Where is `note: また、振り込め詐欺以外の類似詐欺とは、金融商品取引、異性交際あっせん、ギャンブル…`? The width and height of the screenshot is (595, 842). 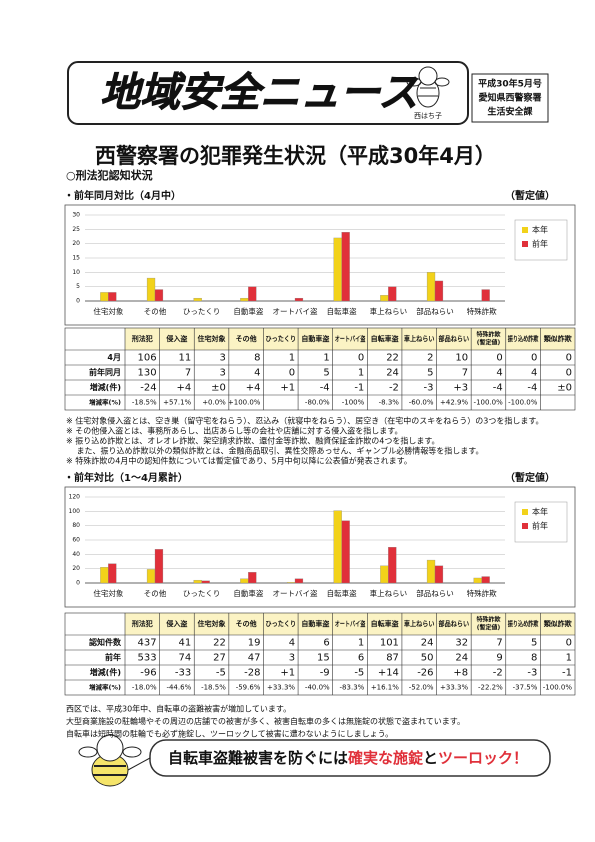
note: また、振り込め詐欺以外の類似詐欺とは、金融商品取引、異性交際あっせん、ギャンブル… is located at coordinates (275, 451).